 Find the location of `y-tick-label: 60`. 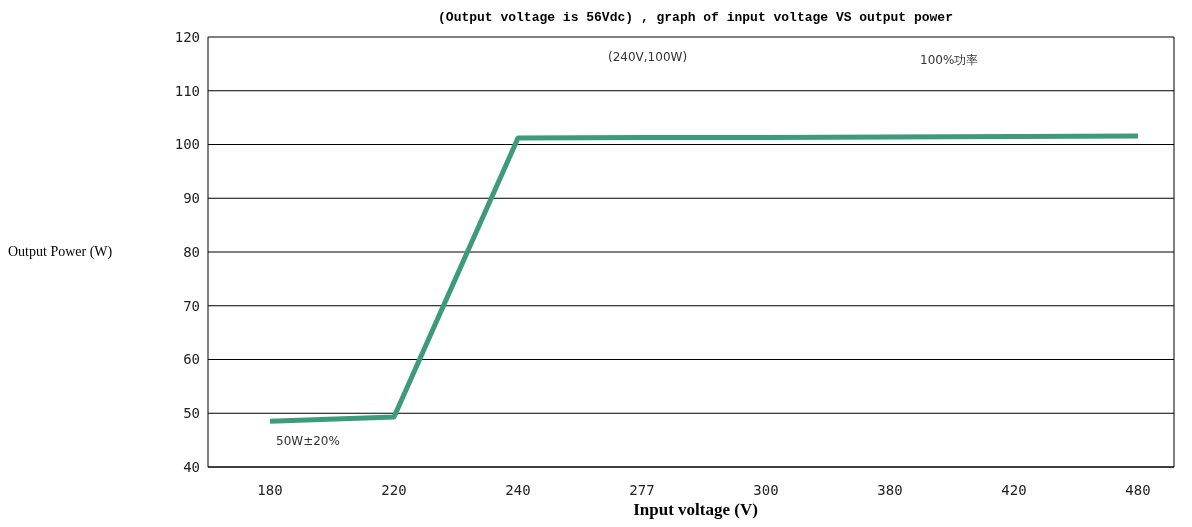

y-tick-label: 60 is located at coordinates (191, 359).